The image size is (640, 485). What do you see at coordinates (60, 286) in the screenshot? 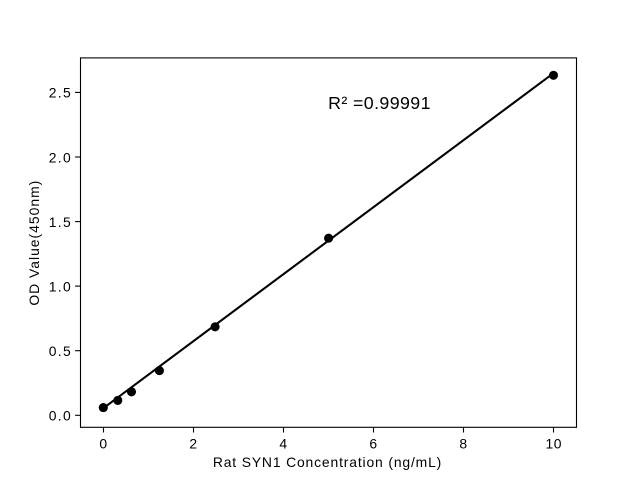
I see `svg-text: 1.0` at bounding box center [60, 286].